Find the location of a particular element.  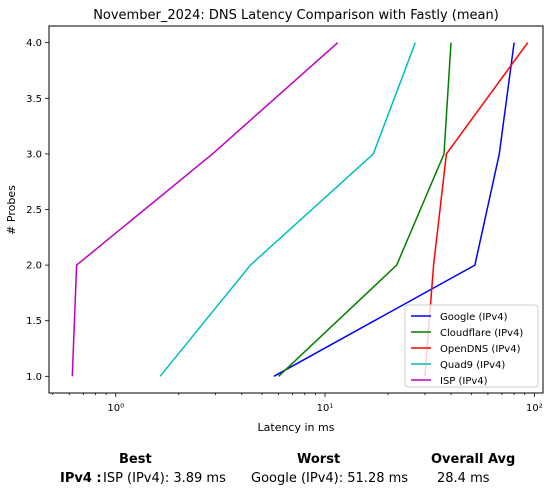

summary-best-value: ISP (IPv4): 3.89 ms is located at coordinates (164, 478).